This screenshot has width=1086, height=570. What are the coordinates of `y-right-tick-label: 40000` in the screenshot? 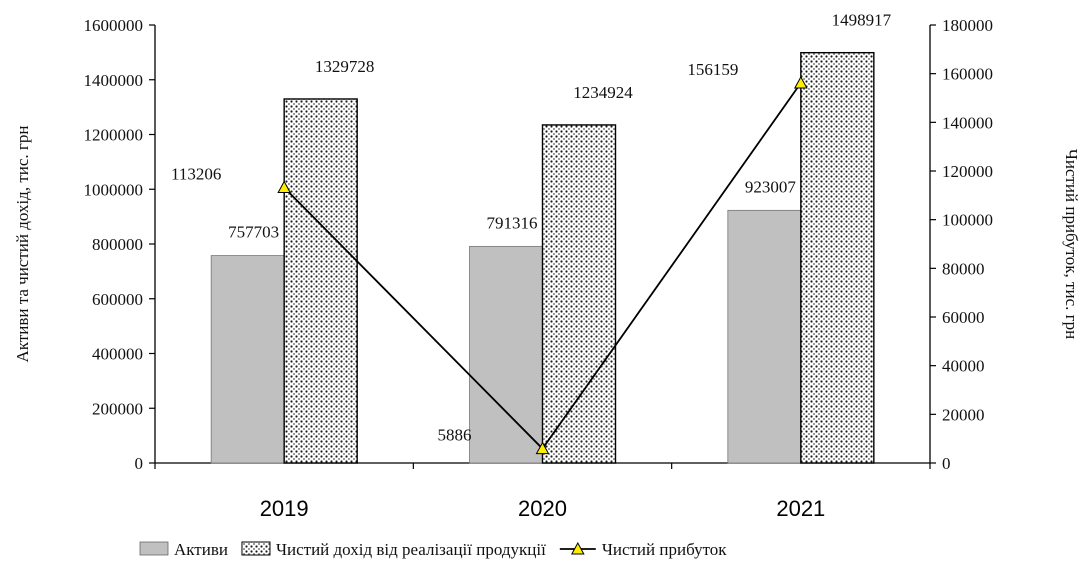 It's located at (963, 366).